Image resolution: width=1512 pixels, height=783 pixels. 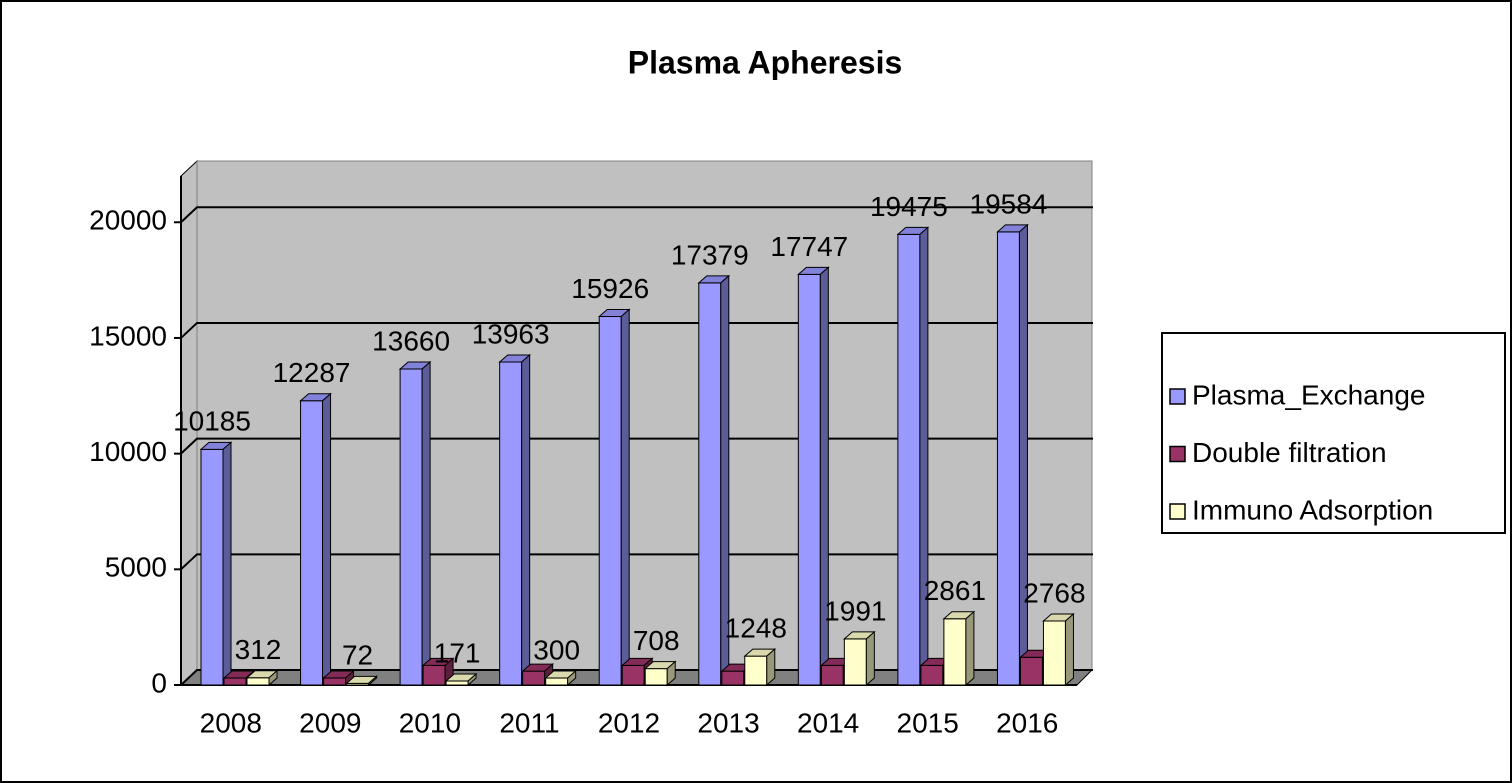 What do you see at coordinates (529, 722) in the screenshot?
I see `x-tick-label: 2011` at bounding box center [529, 722].